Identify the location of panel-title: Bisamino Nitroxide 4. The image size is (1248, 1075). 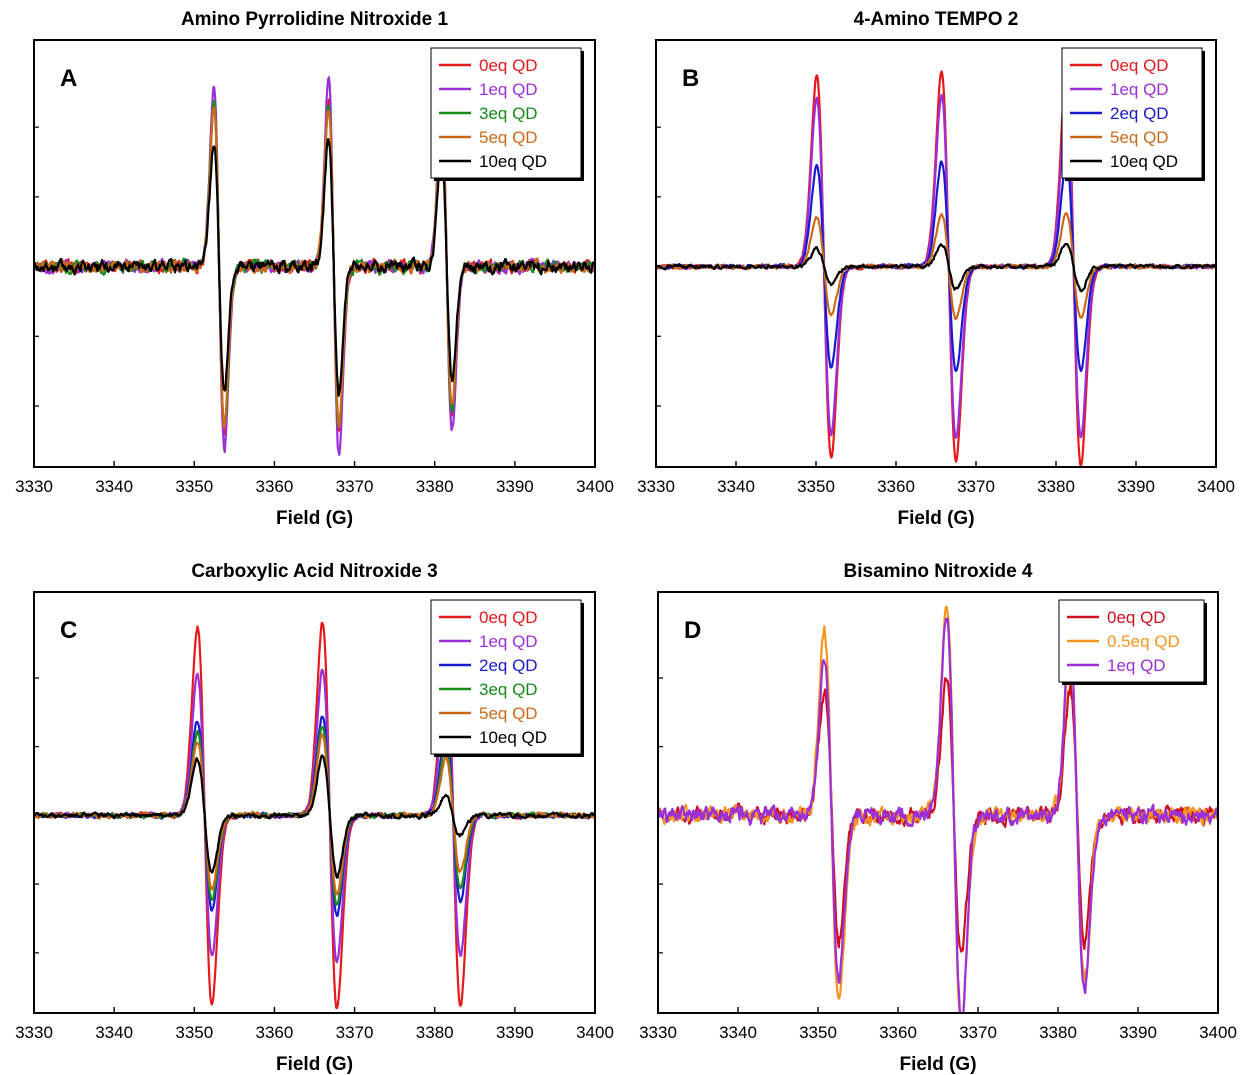
(938, 571).